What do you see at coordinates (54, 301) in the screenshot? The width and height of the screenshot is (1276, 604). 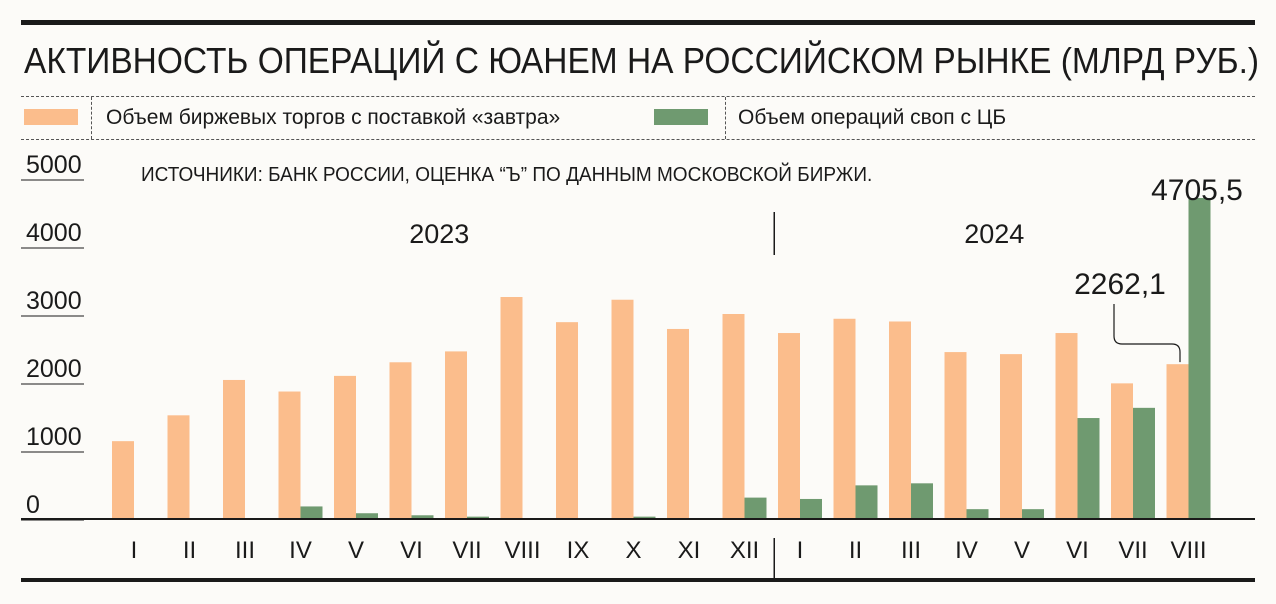 I see `y-tick-label: 3000` at bounding box center [54, 301].